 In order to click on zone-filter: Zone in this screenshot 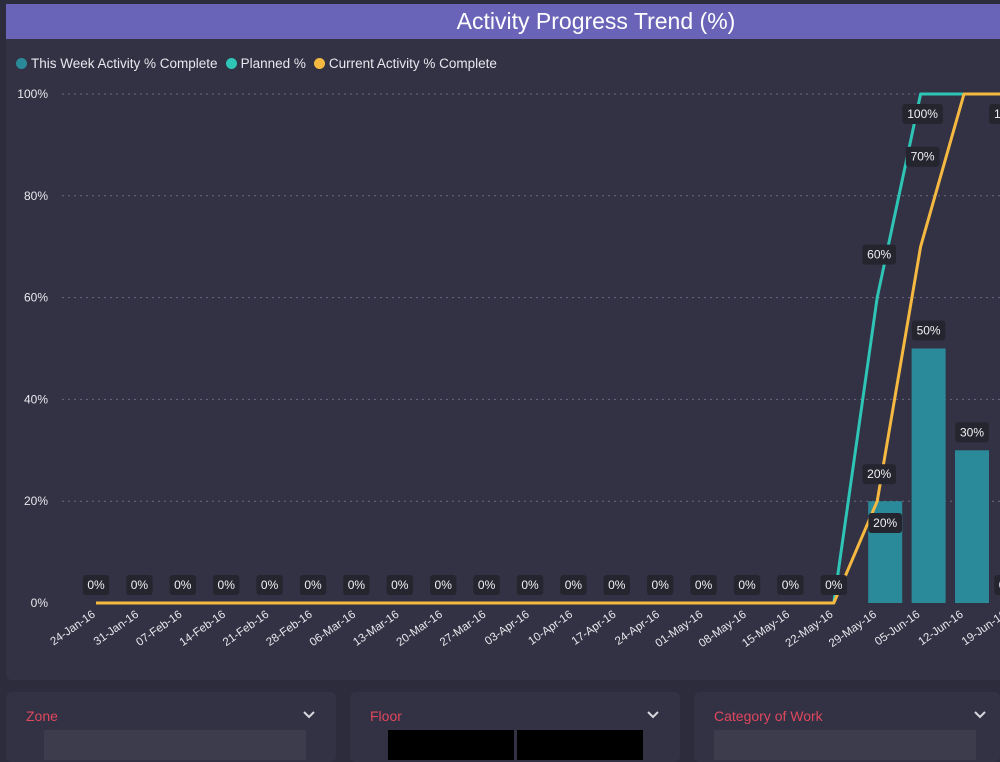, I will do `click(171, 727)`.